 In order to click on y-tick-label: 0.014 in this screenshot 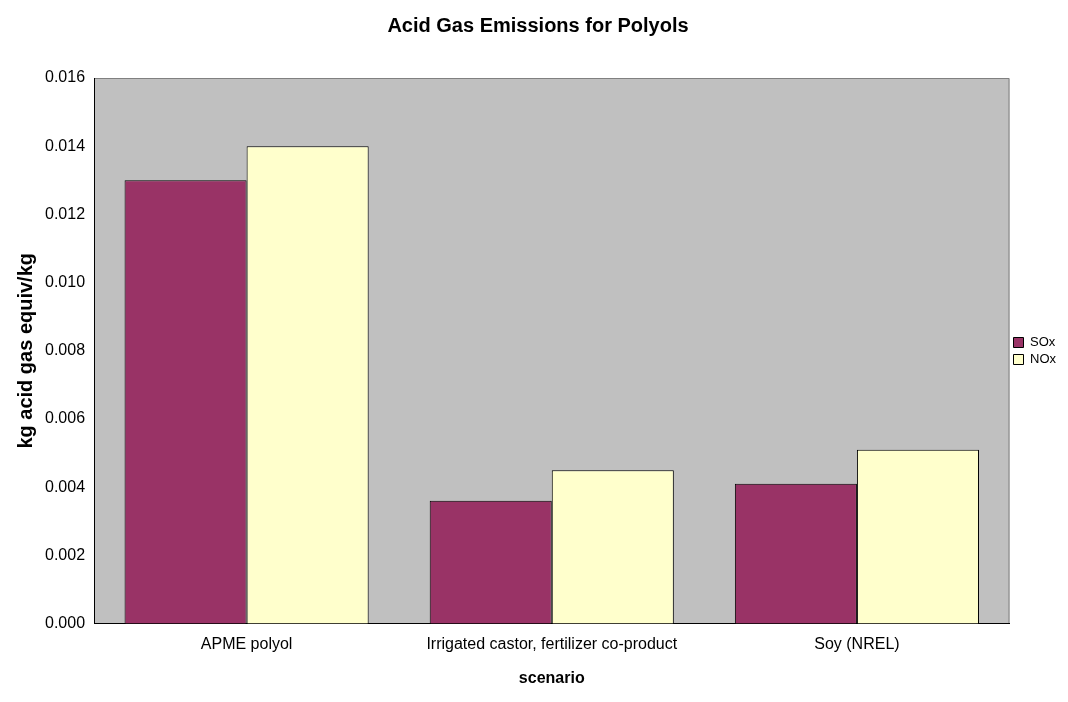, I will do `click(65, 145)`.